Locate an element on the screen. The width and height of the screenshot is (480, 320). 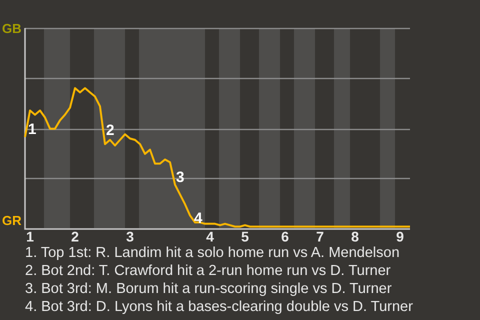
x-tick-label: 7 is located at coordinates (320, 236).